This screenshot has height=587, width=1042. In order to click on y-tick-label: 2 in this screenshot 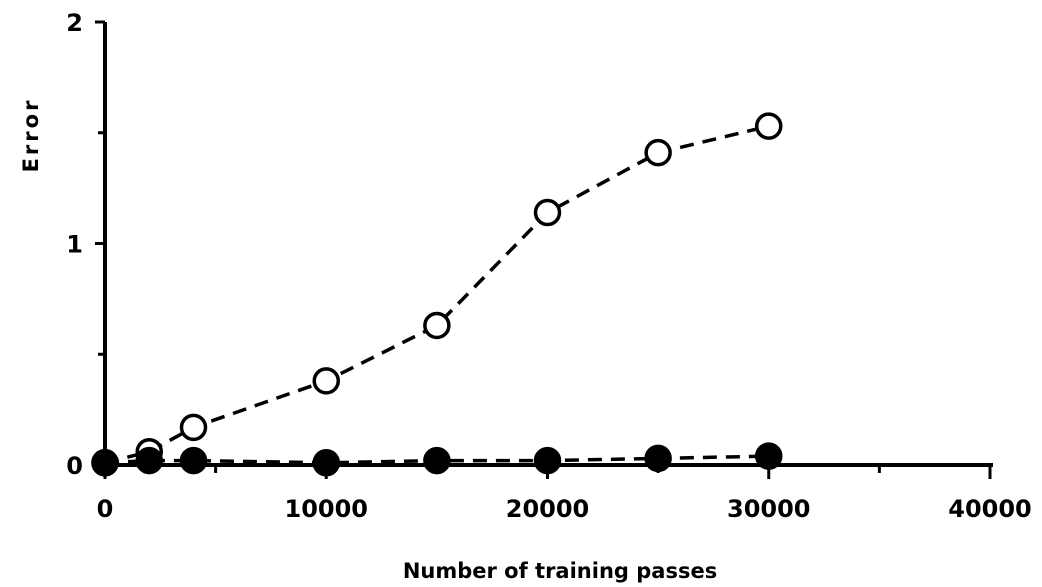, I will do `click(74, 23)`.